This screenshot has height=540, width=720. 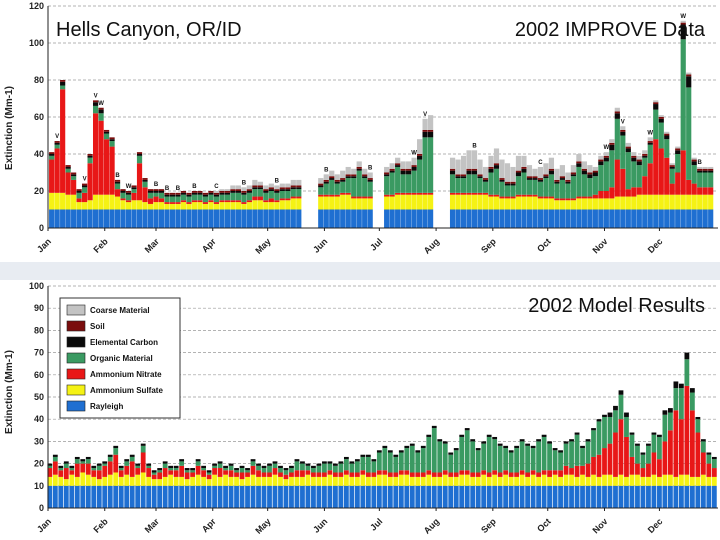 I want to click on month-label: May, so click(x=262, y=245).